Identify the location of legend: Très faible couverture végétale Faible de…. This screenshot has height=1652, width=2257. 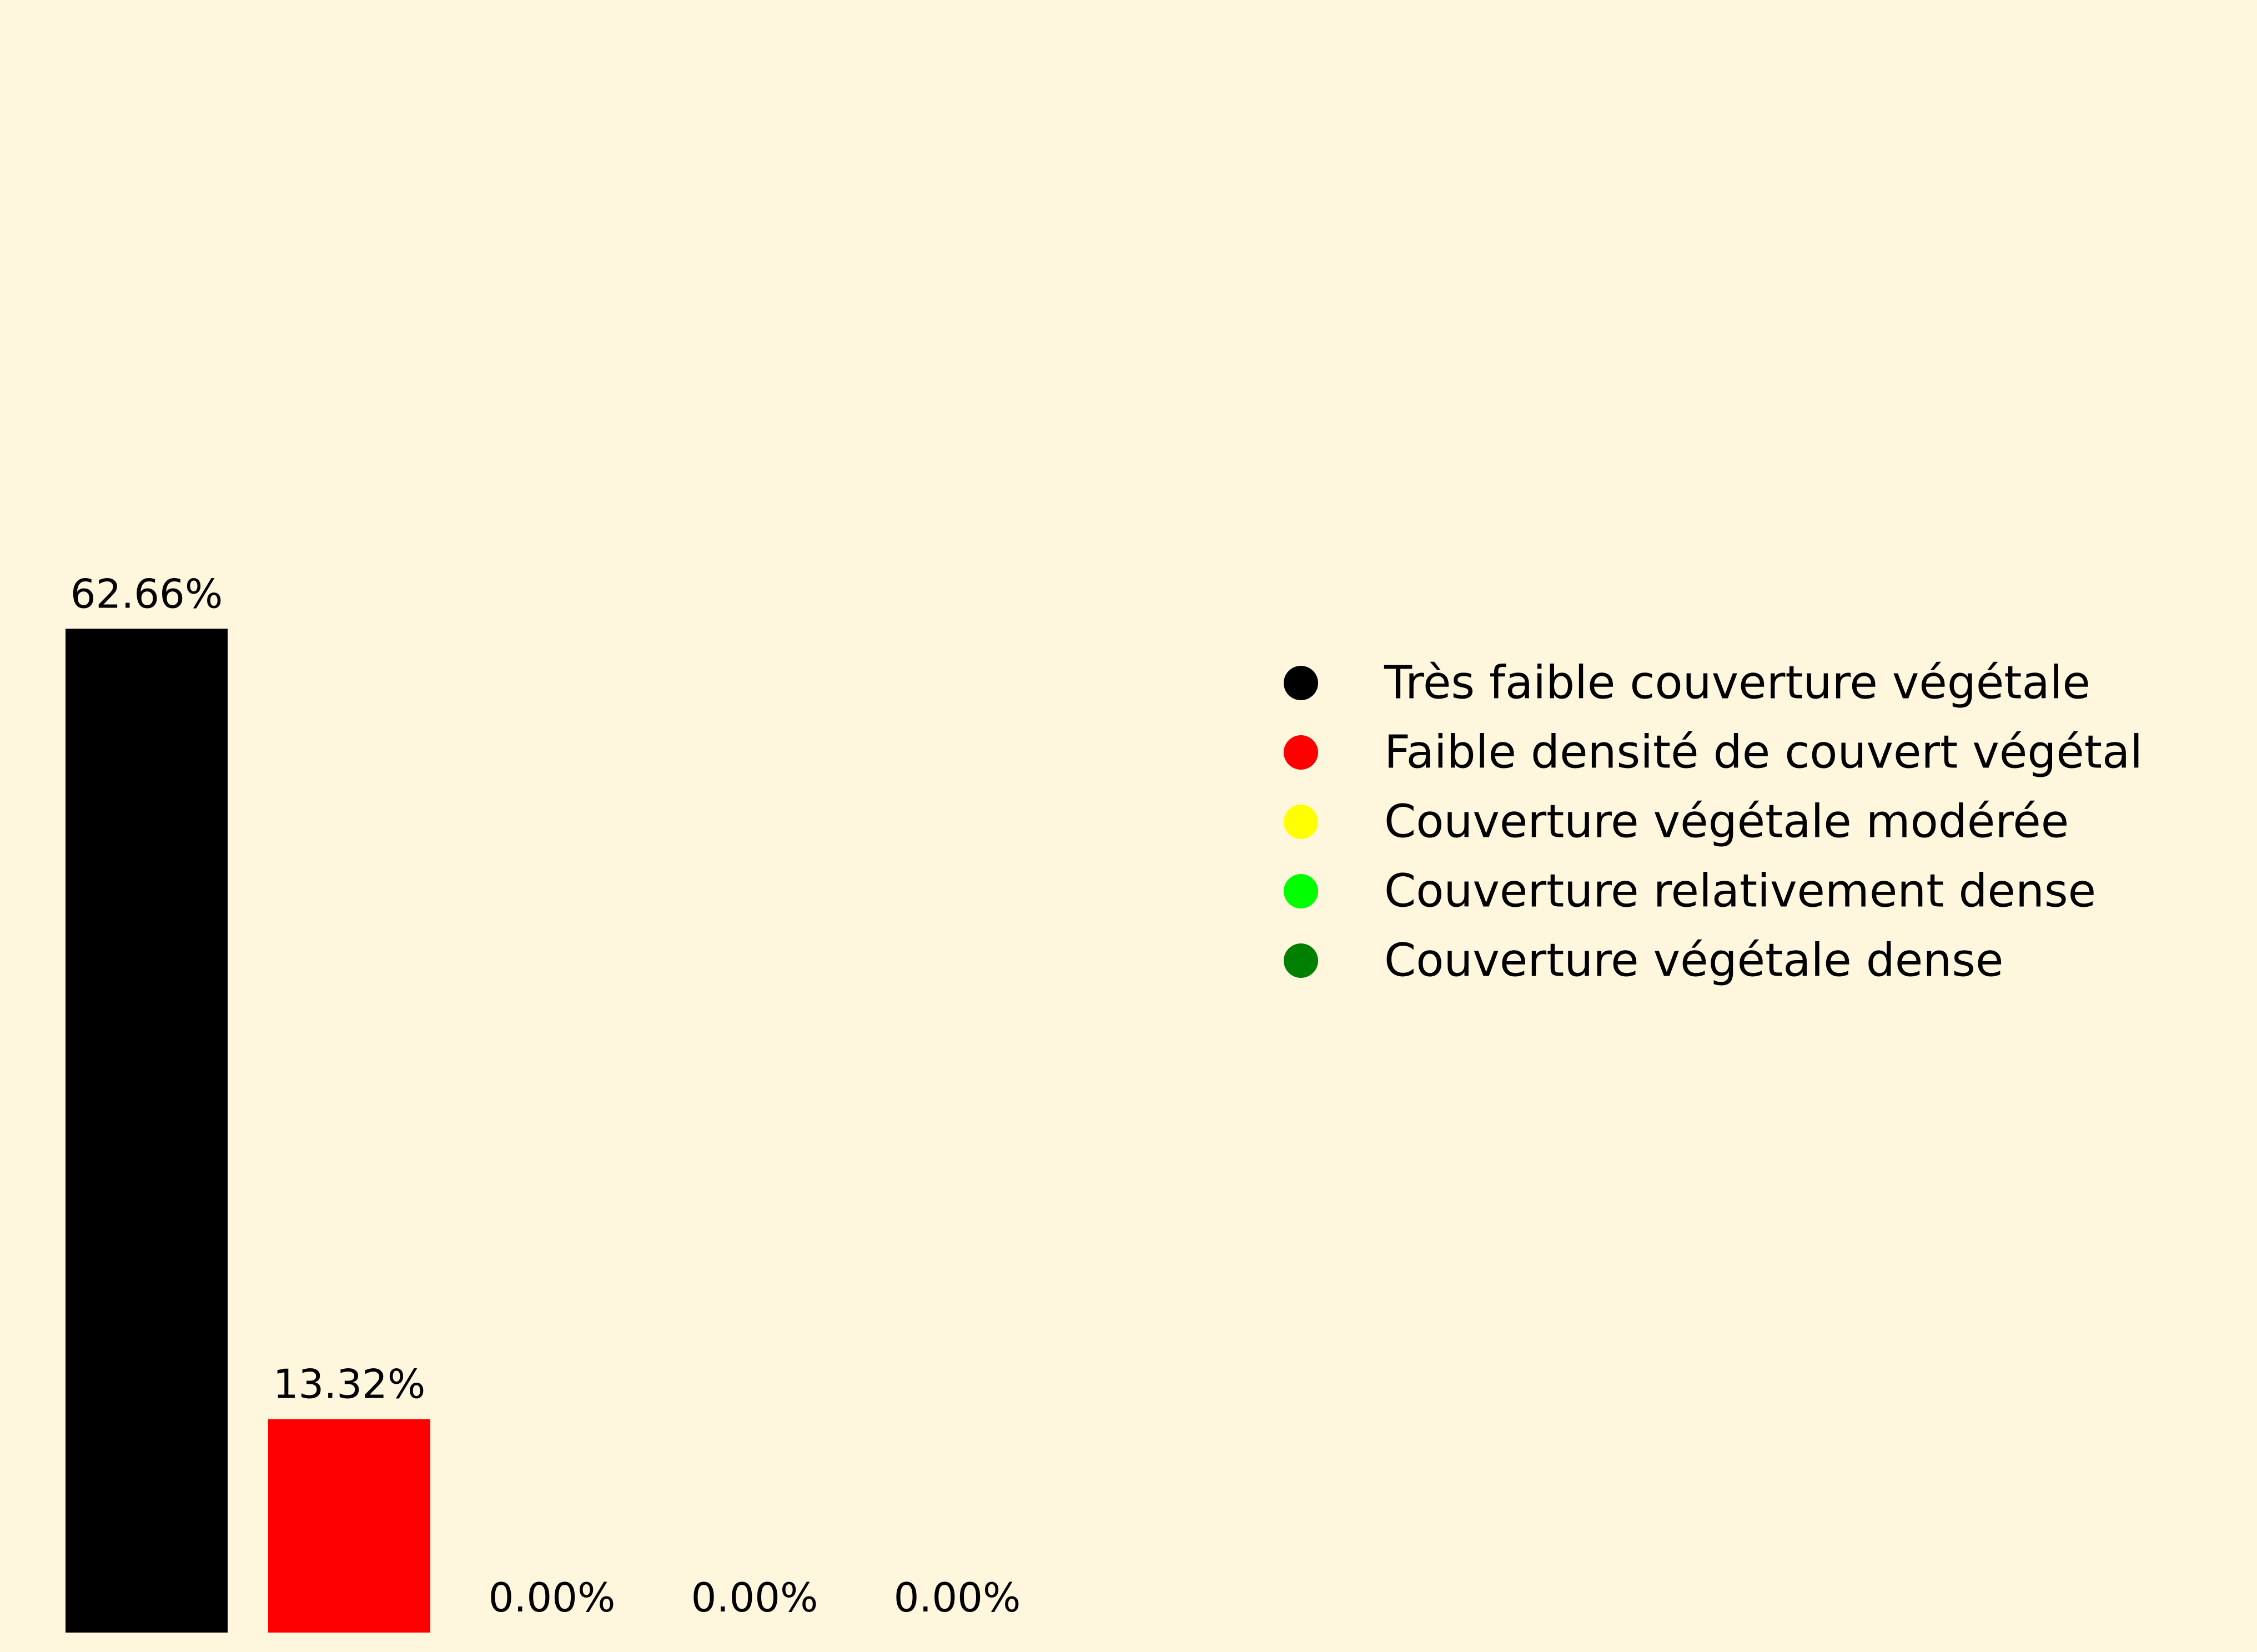
(1714, 822).